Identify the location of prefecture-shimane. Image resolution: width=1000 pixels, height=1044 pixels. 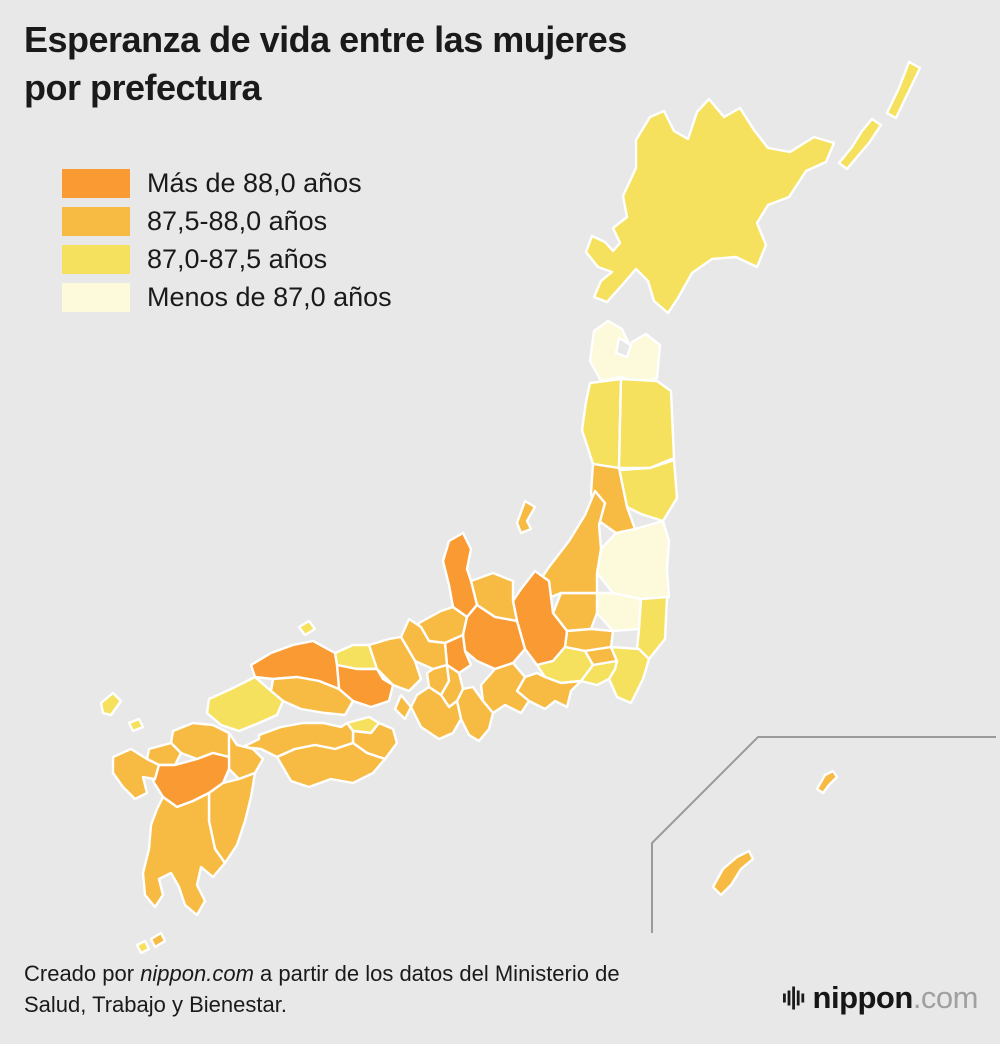
(295, 665).